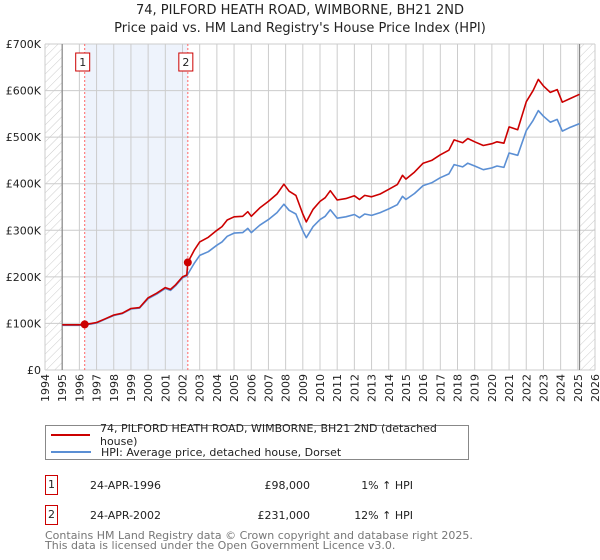 Image resolution: width=600 pixels, height=560 pixels. I want to click on y-tick-label: £0, so click(34, 370).